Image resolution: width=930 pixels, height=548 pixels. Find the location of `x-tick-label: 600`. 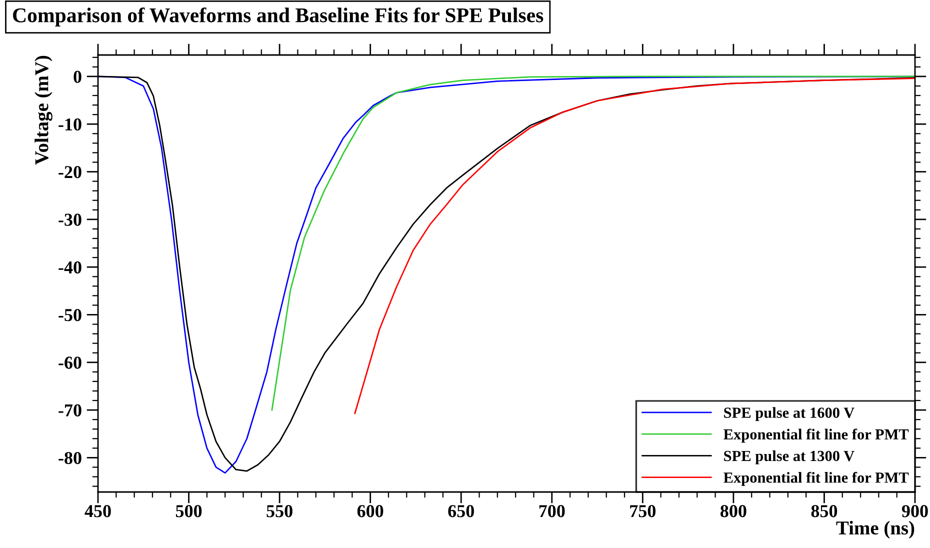

x-tick-label: 600 is located at coordinates (370, 511).